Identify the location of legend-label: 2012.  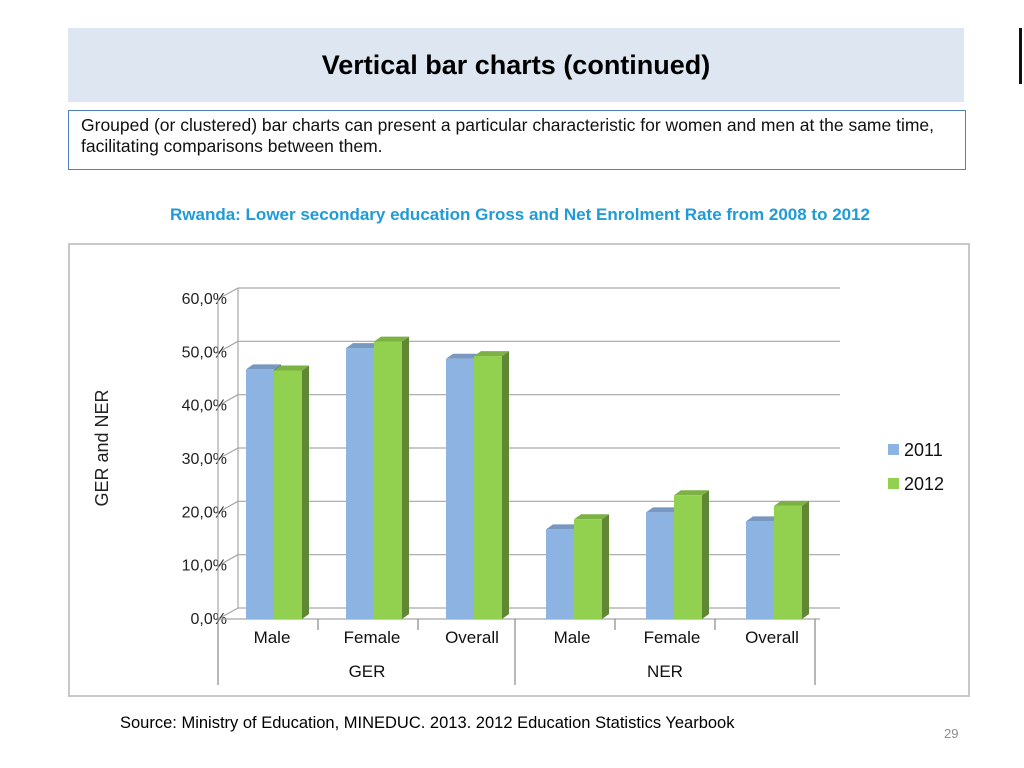
(924, 484).